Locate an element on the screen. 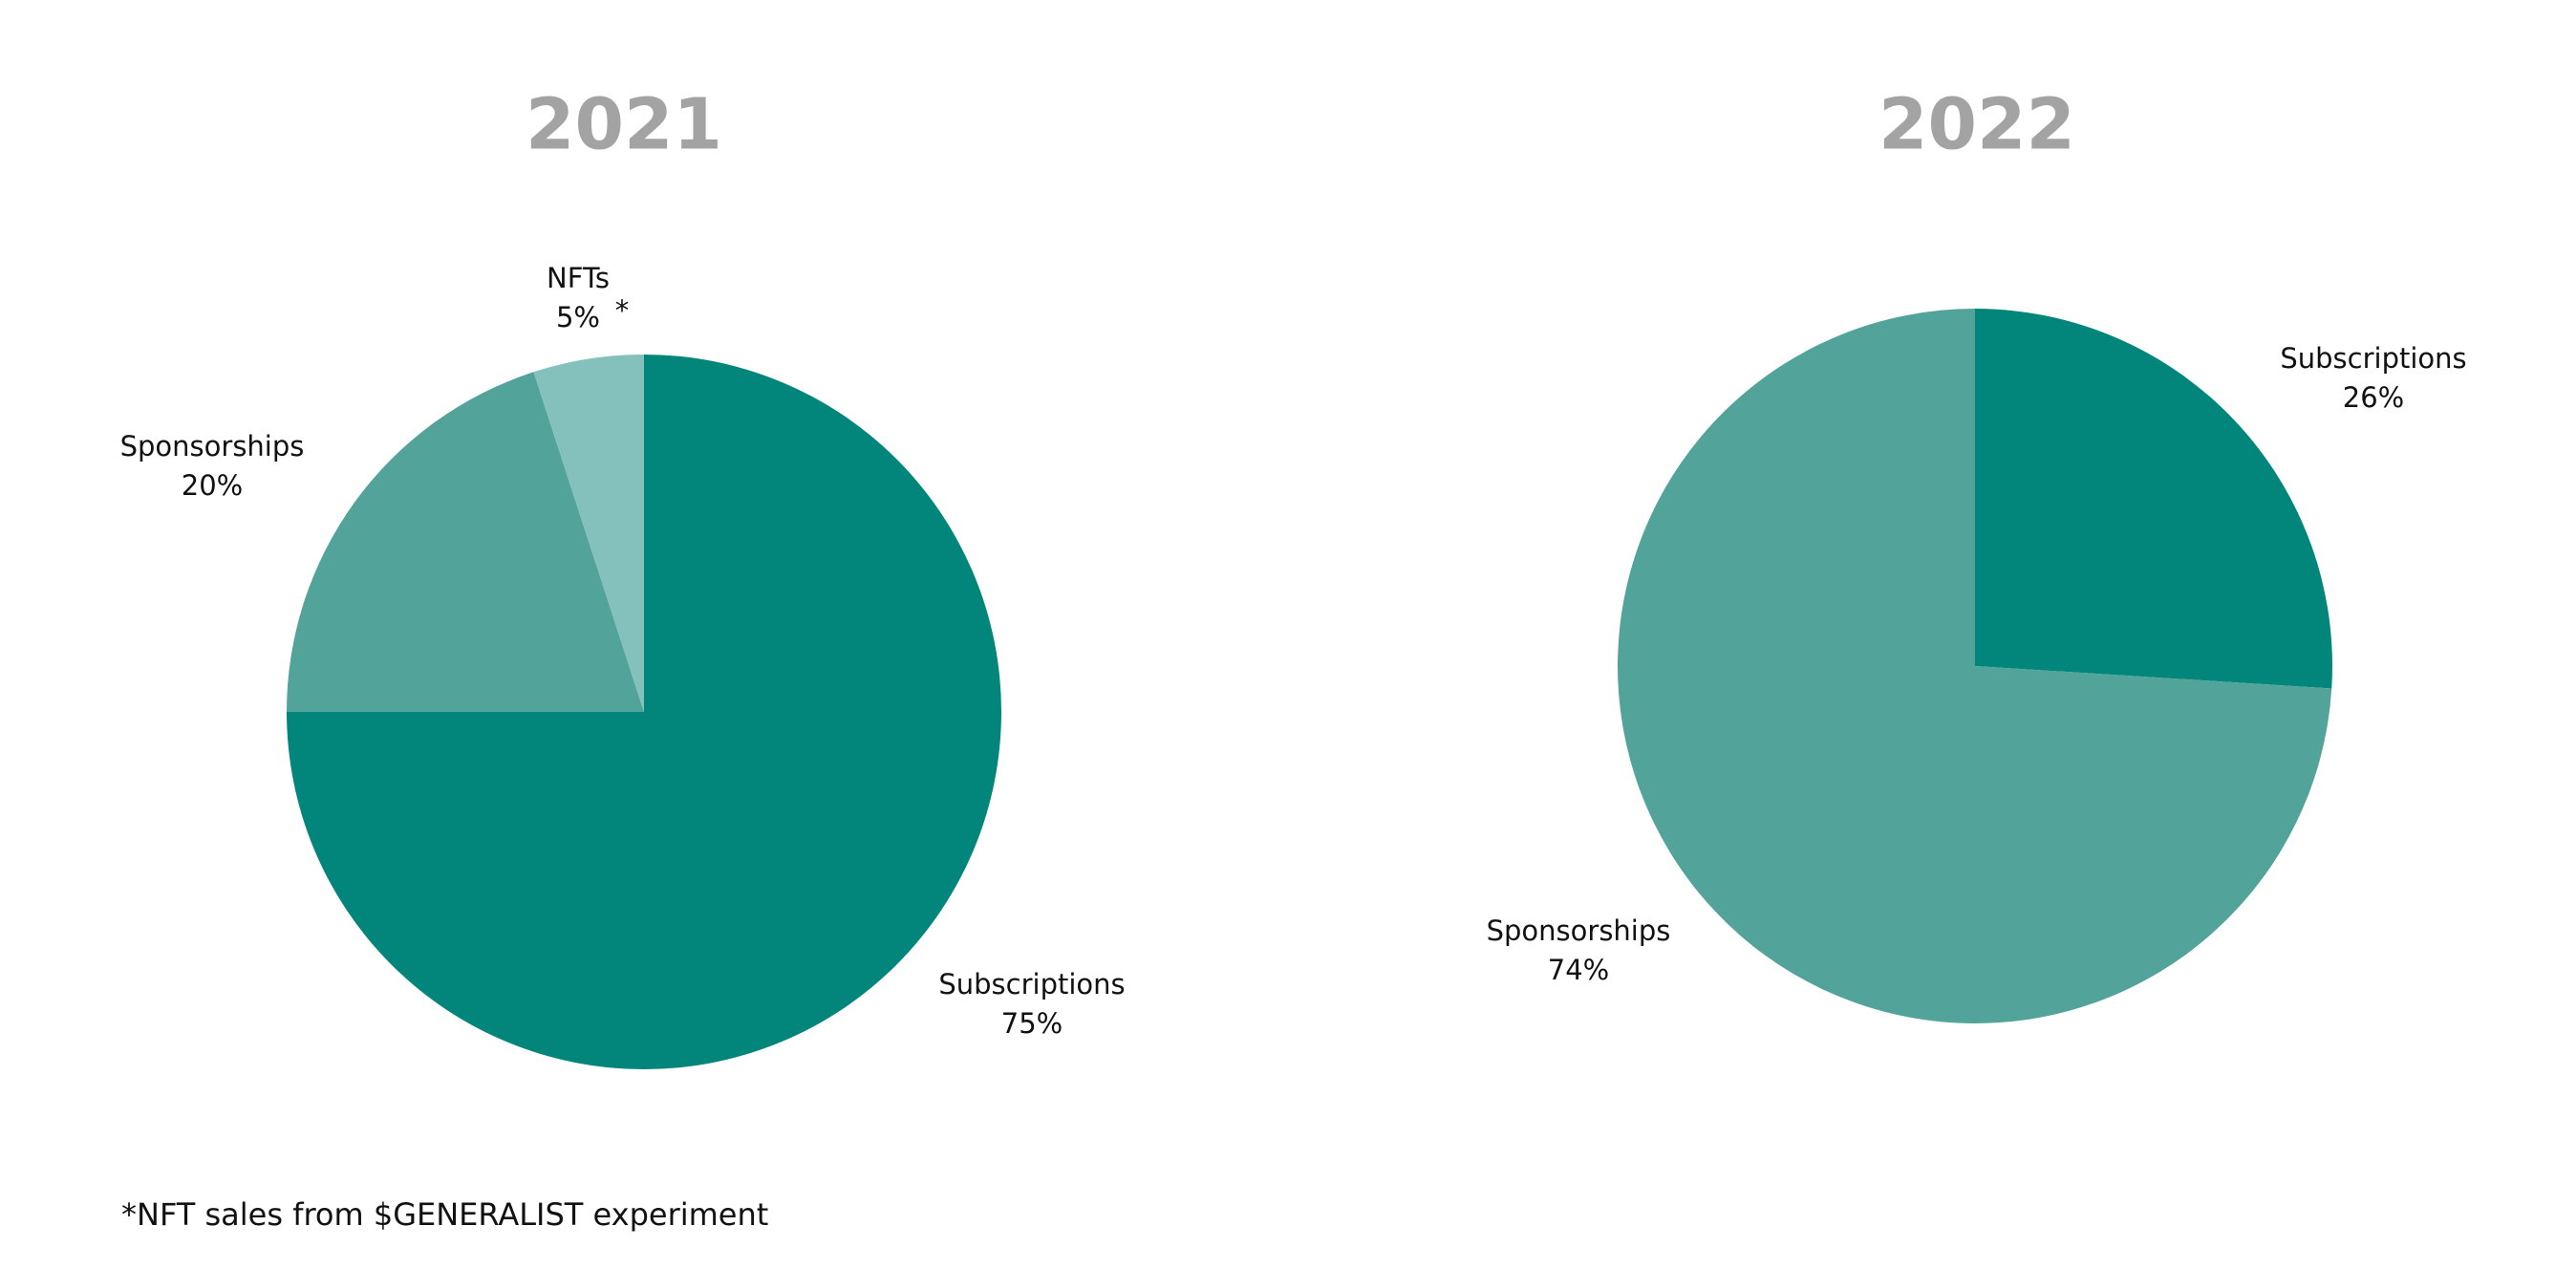 The height and width of the screenshot is (1269, 2576). slice-value-label: 74% is located at coordinates (1578, 970).